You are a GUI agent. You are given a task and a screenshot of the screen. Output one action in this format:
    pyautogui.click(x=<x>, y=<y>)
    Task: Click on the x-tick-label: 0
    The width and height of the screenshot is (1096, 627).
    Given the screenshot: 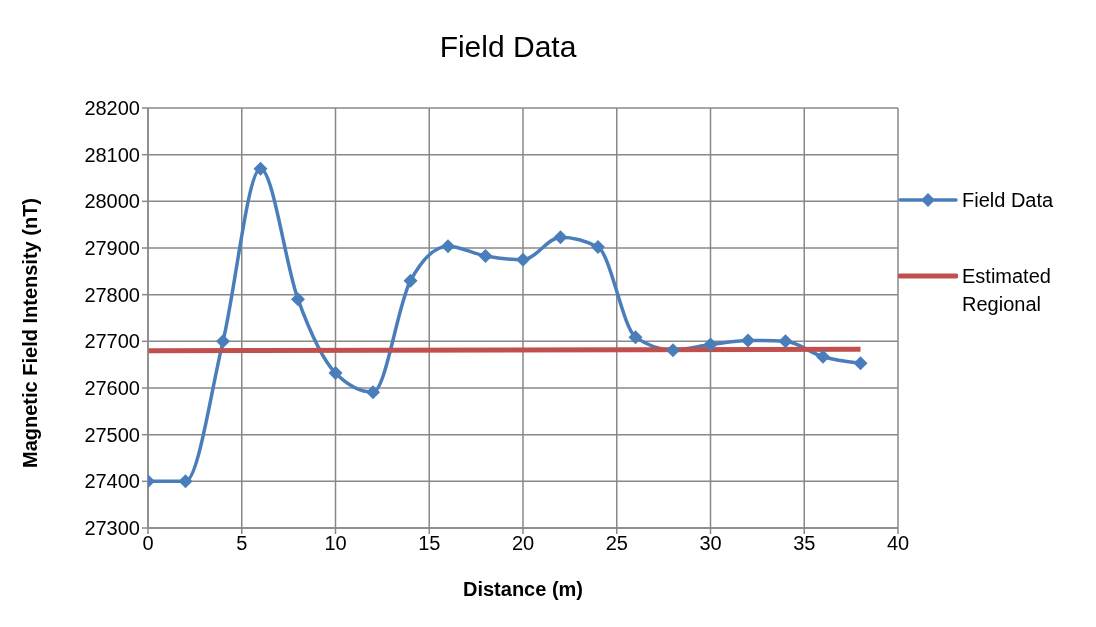 What is the action you would take?
    pyautogui.click(x=148, y=543)
    